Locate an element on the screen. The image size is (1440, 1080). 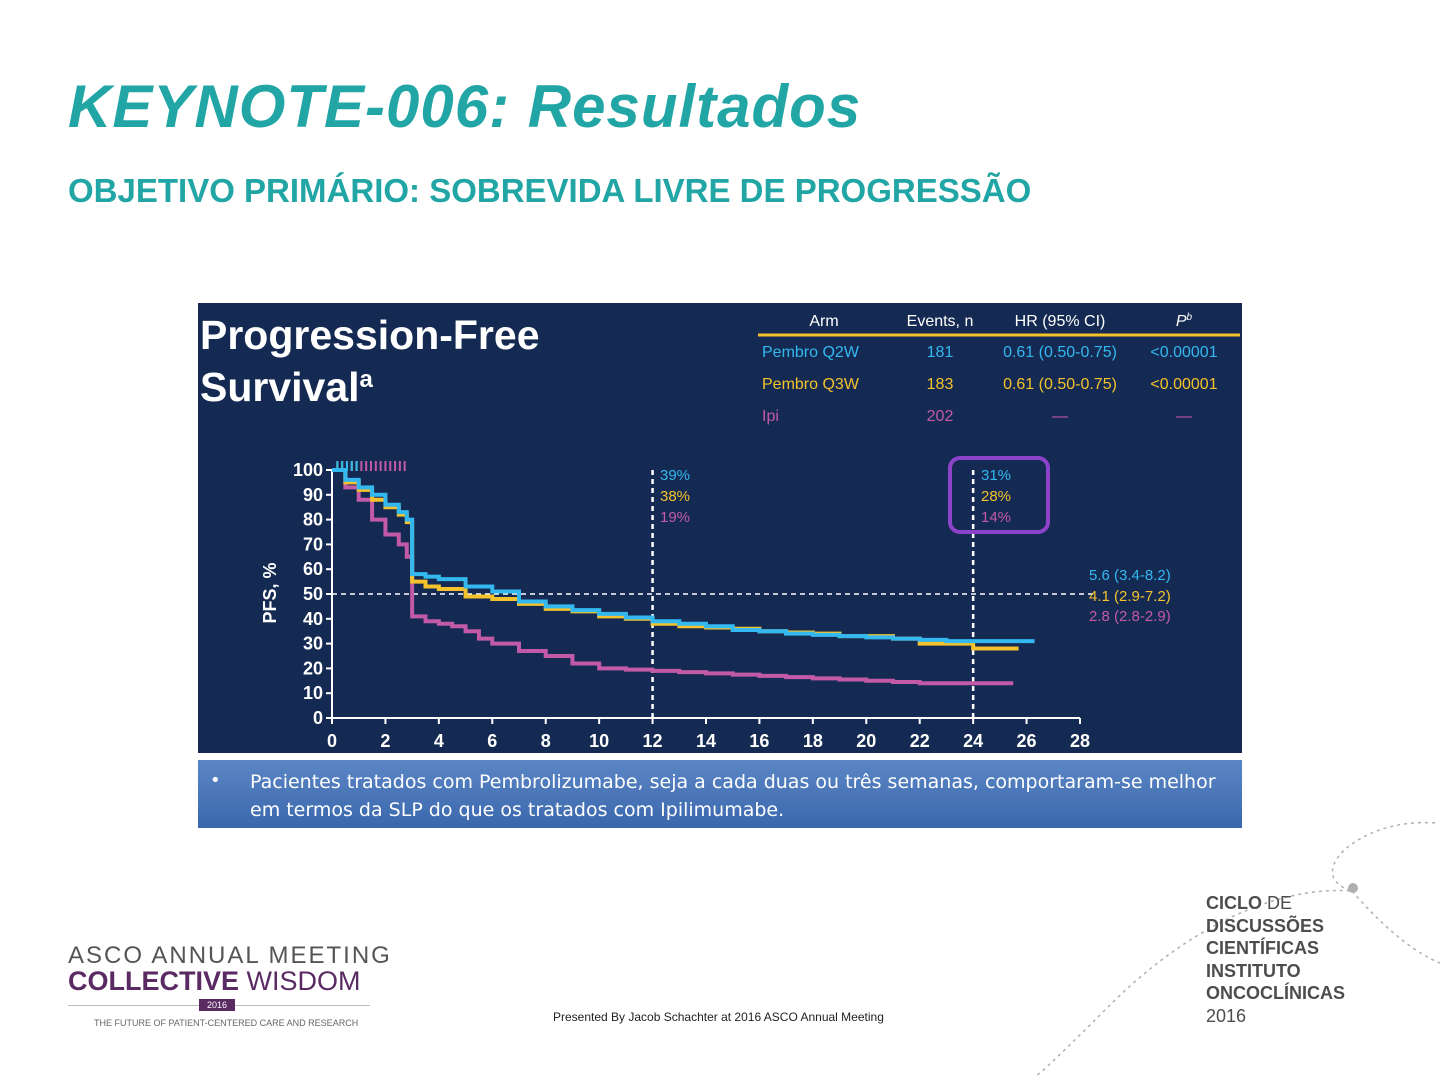
km-curves is located at coordinates (683, 573).